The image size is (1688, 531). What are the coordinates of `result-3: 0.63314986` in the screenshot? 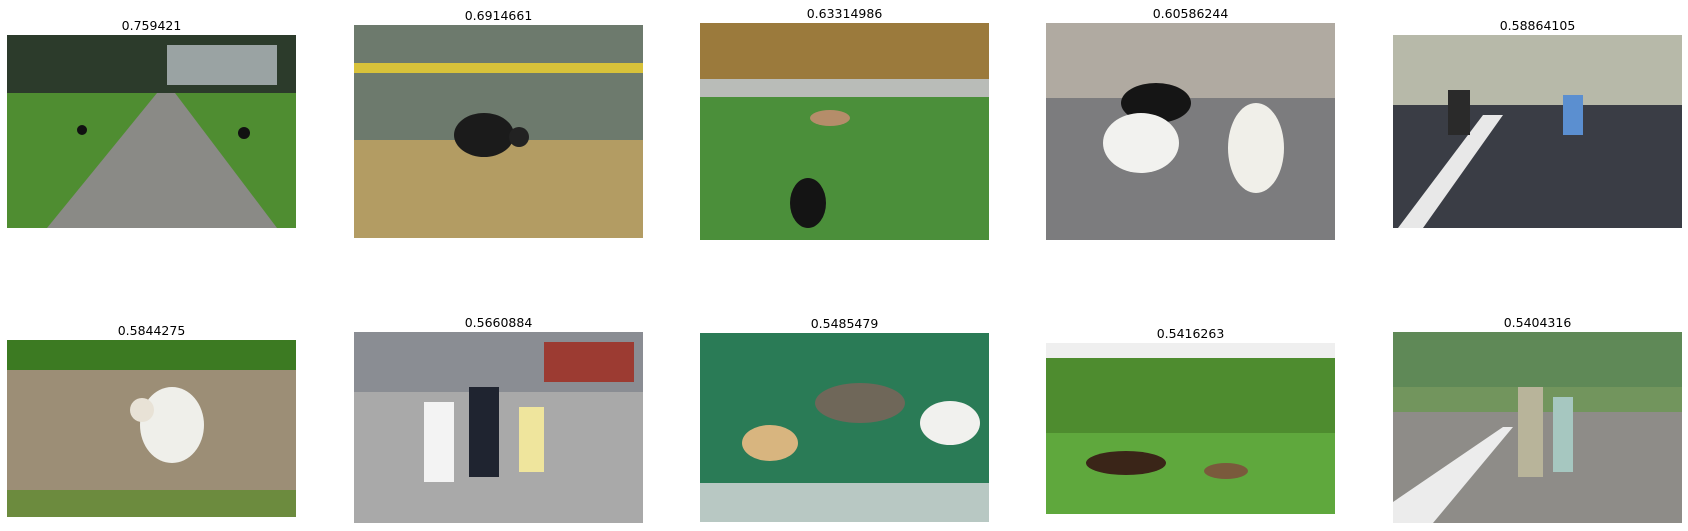 It's located at (844, 122).